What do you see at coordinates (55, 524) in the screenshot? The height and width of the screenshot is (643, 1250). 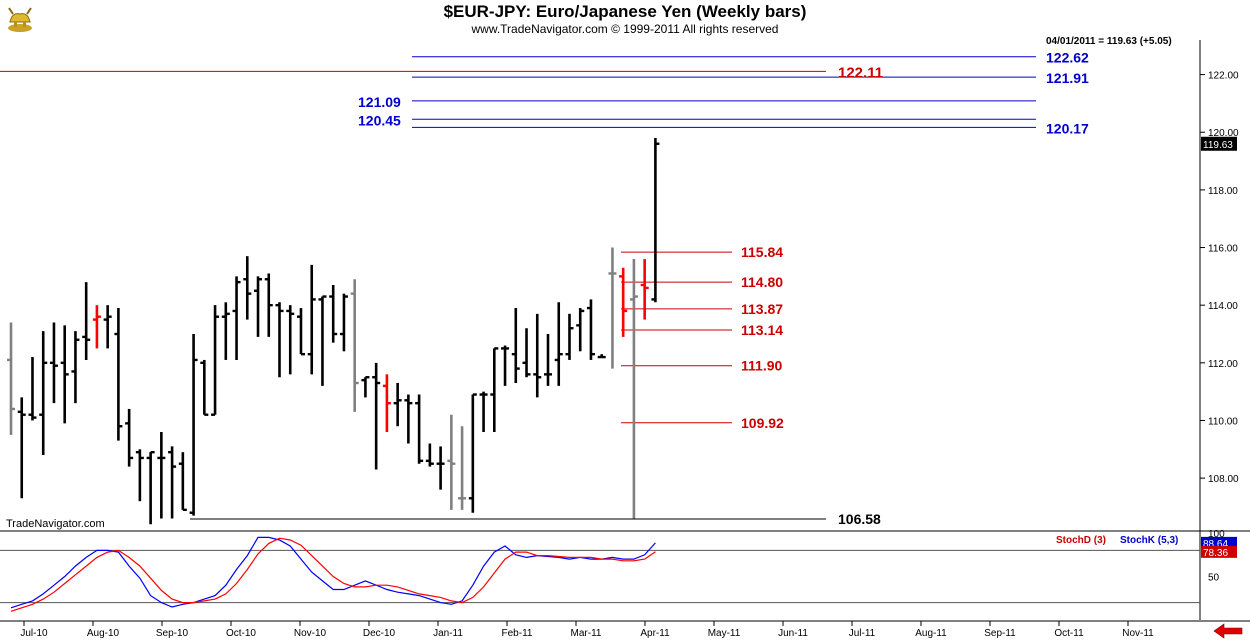 I see `watermark: TradeNavigator.com` at bounding box center [55, 524].